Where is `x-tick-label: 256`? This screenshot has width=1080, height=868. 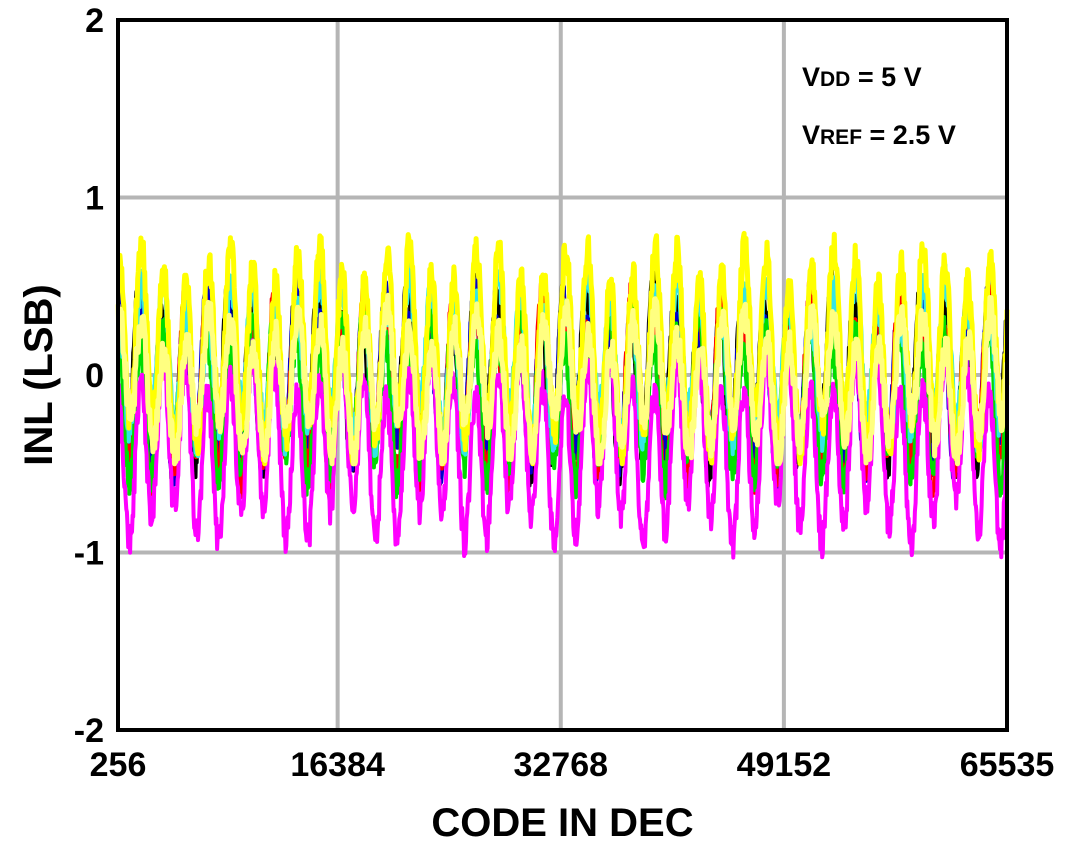 x-tick-label: 256 is located at coordinates (118, 765).